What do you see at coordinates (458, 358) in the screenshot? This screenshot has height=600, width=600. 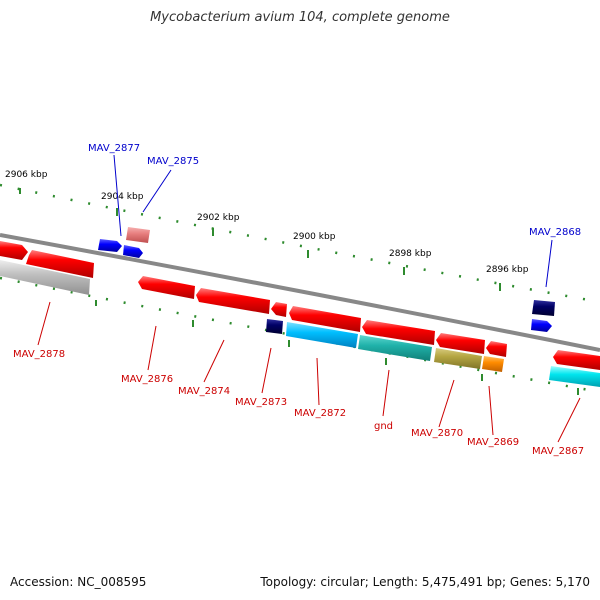 I see `gene-olive-mav2870` at bounding box center [458, 358].